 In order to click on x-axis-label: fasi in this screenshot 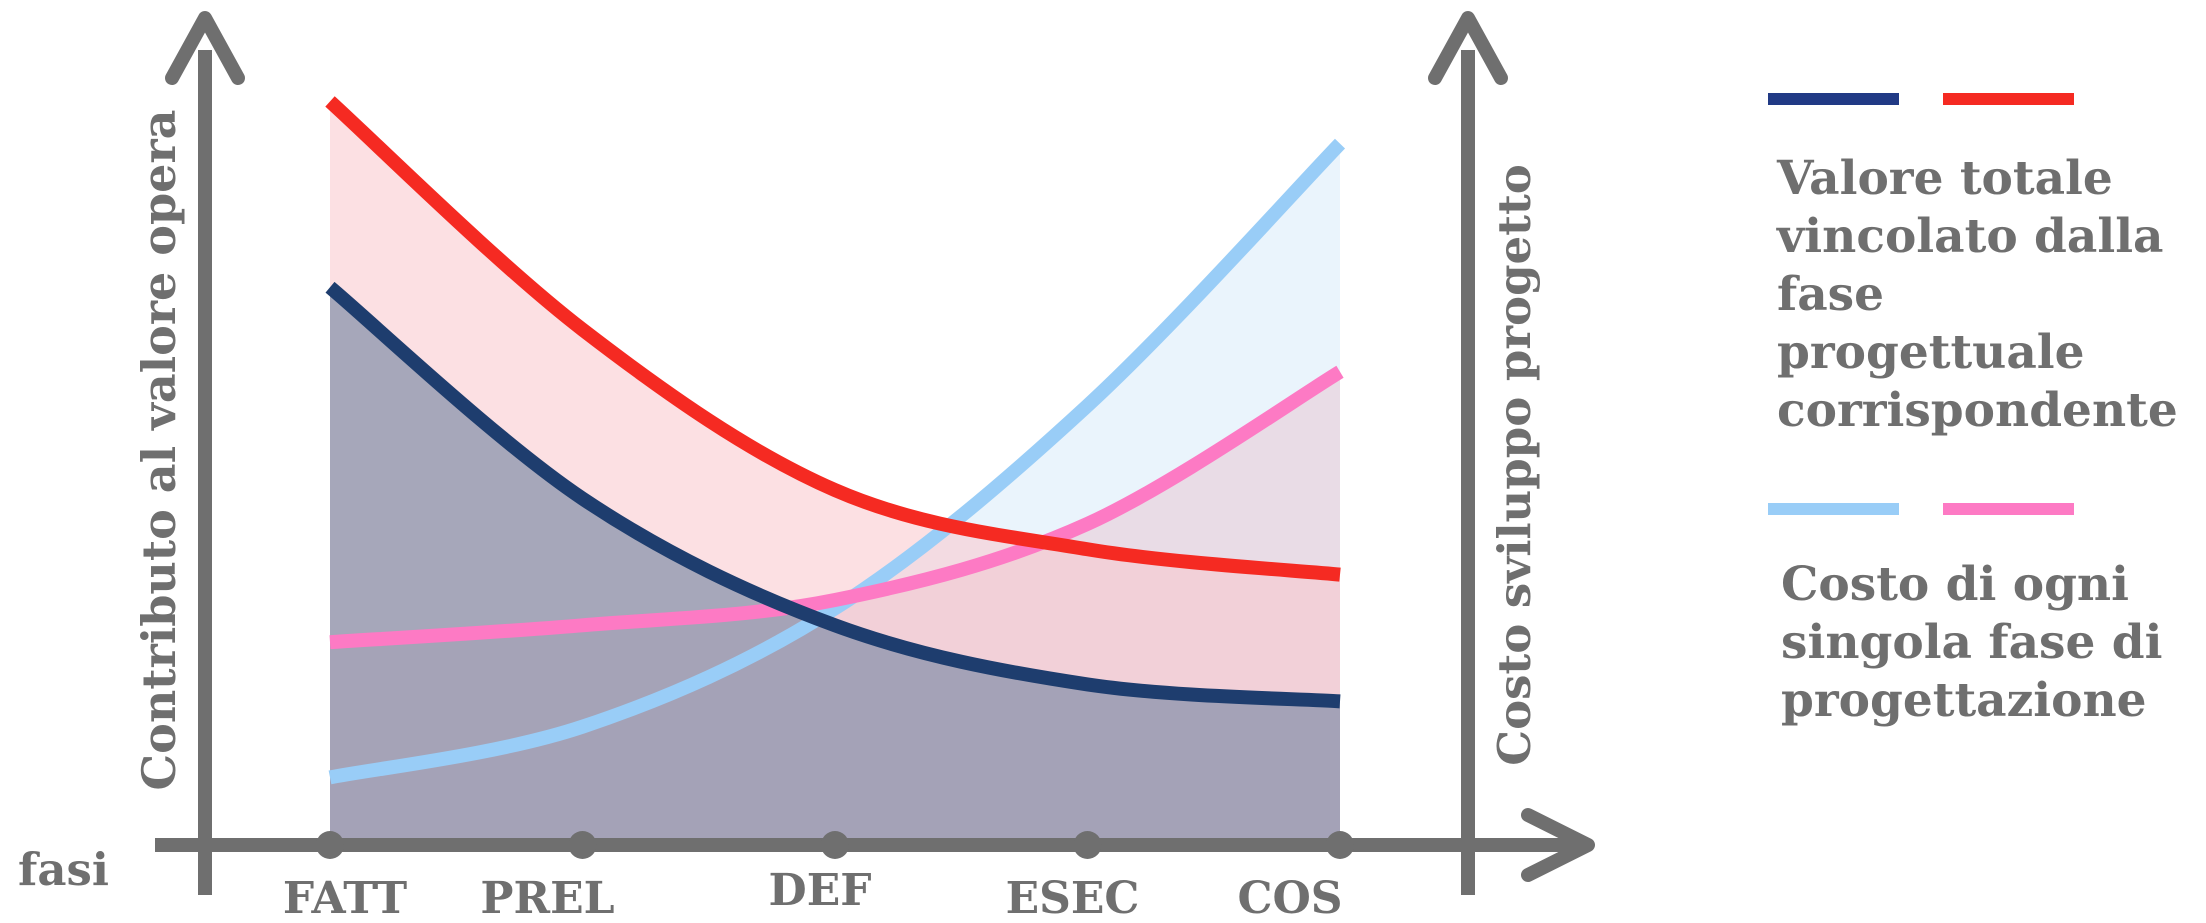, I will do `click(63, 869)`.